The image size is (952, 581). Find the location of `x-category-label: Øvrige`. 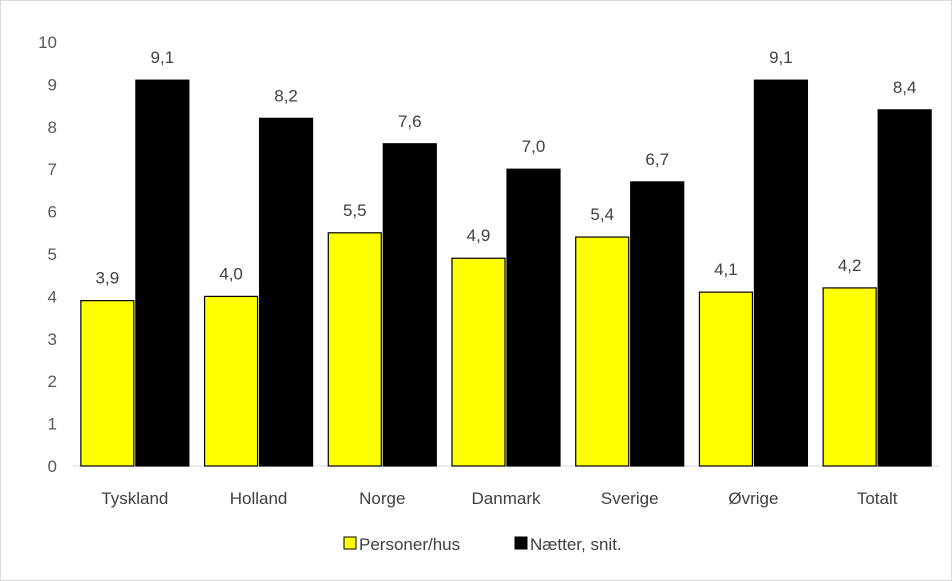

x-category-label: Øvrige is located at coordinates (753, 498).